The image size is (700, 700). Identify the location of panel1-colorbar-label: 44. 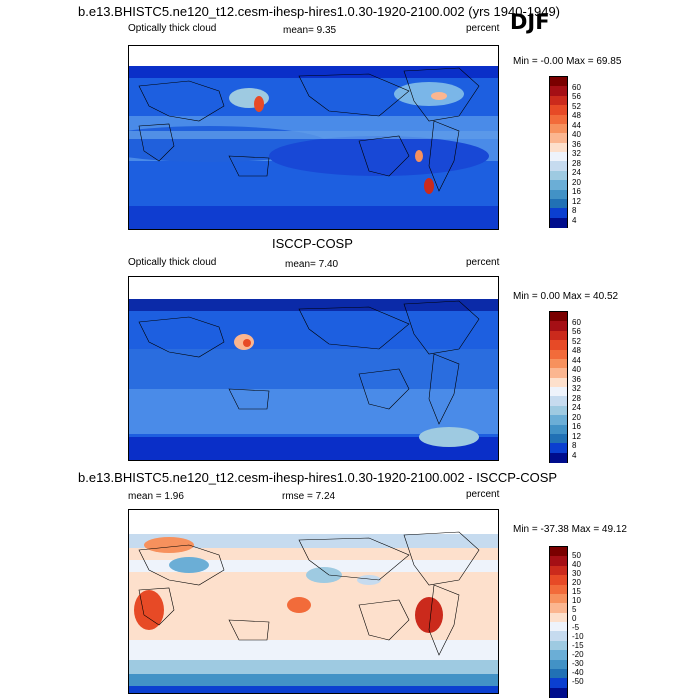
(576, 125).